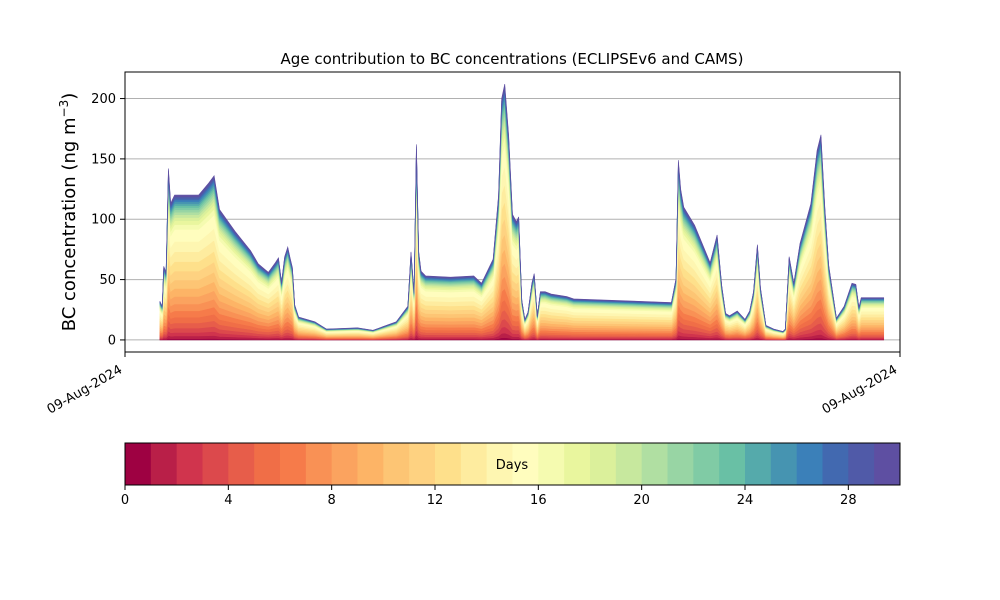 The height and width of the screenshot is (600, 1000). Describe the element at coordinates (69, 224) in the screenshot. I see `y-axis-label-main: BC concentration (ng m` at that location.